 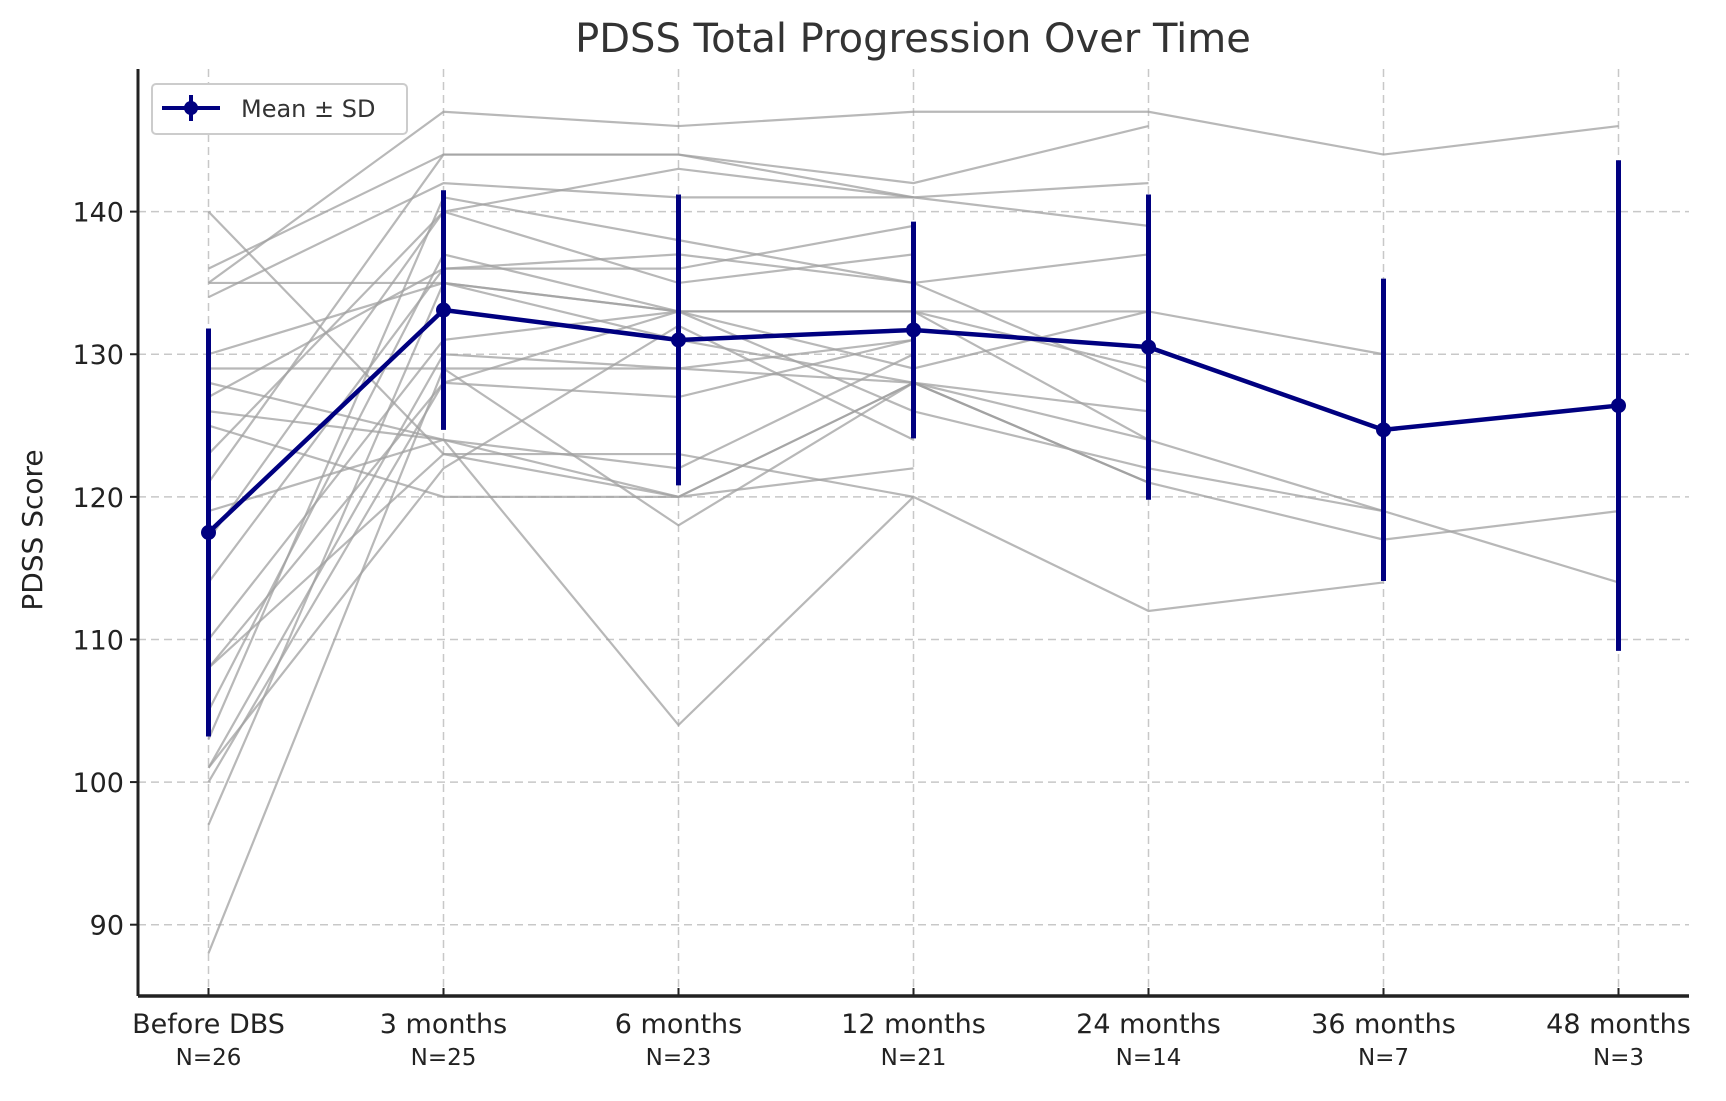 I want to click on x-tick-label: 48 months, so click(x=1618, y=1024).